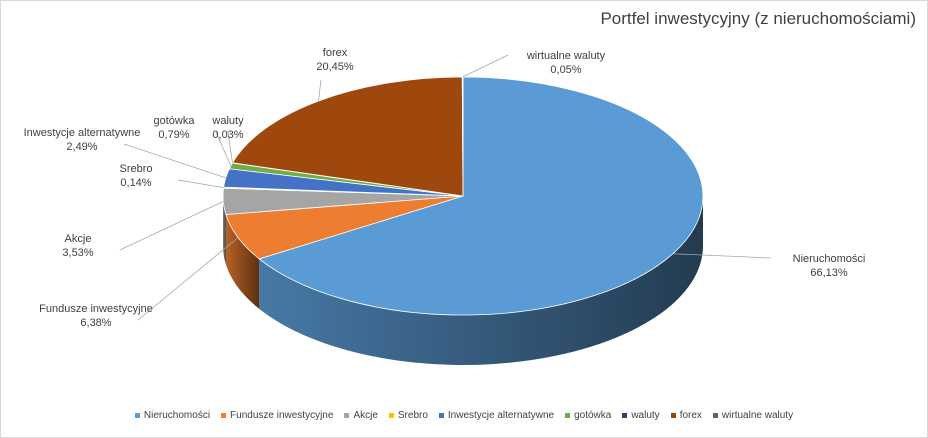 The width and height of the screenshot is (928, 438). Describe the element at coordinates (82, 133) in the screenshot. I see `data-label-name-4: Inwestycje alternatywne` at that location.